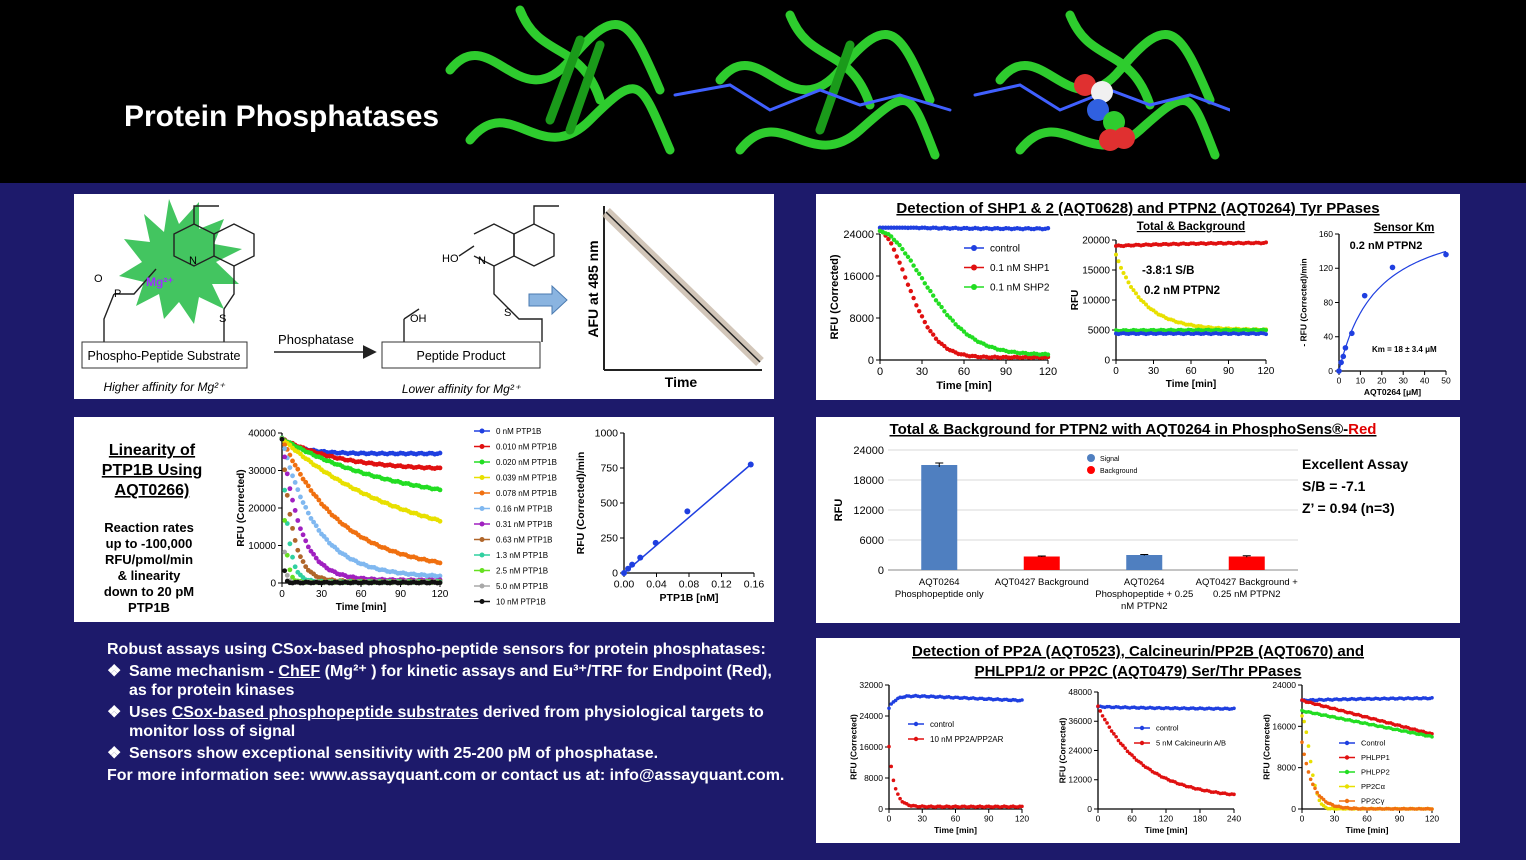 Image resolution: width=1526 pixels, height=860 pixels. What do you see at coordinates (1373, 801) in the screenshot?
I see `legend-label: PP2Cγ` at bounding box center [1373, 801].